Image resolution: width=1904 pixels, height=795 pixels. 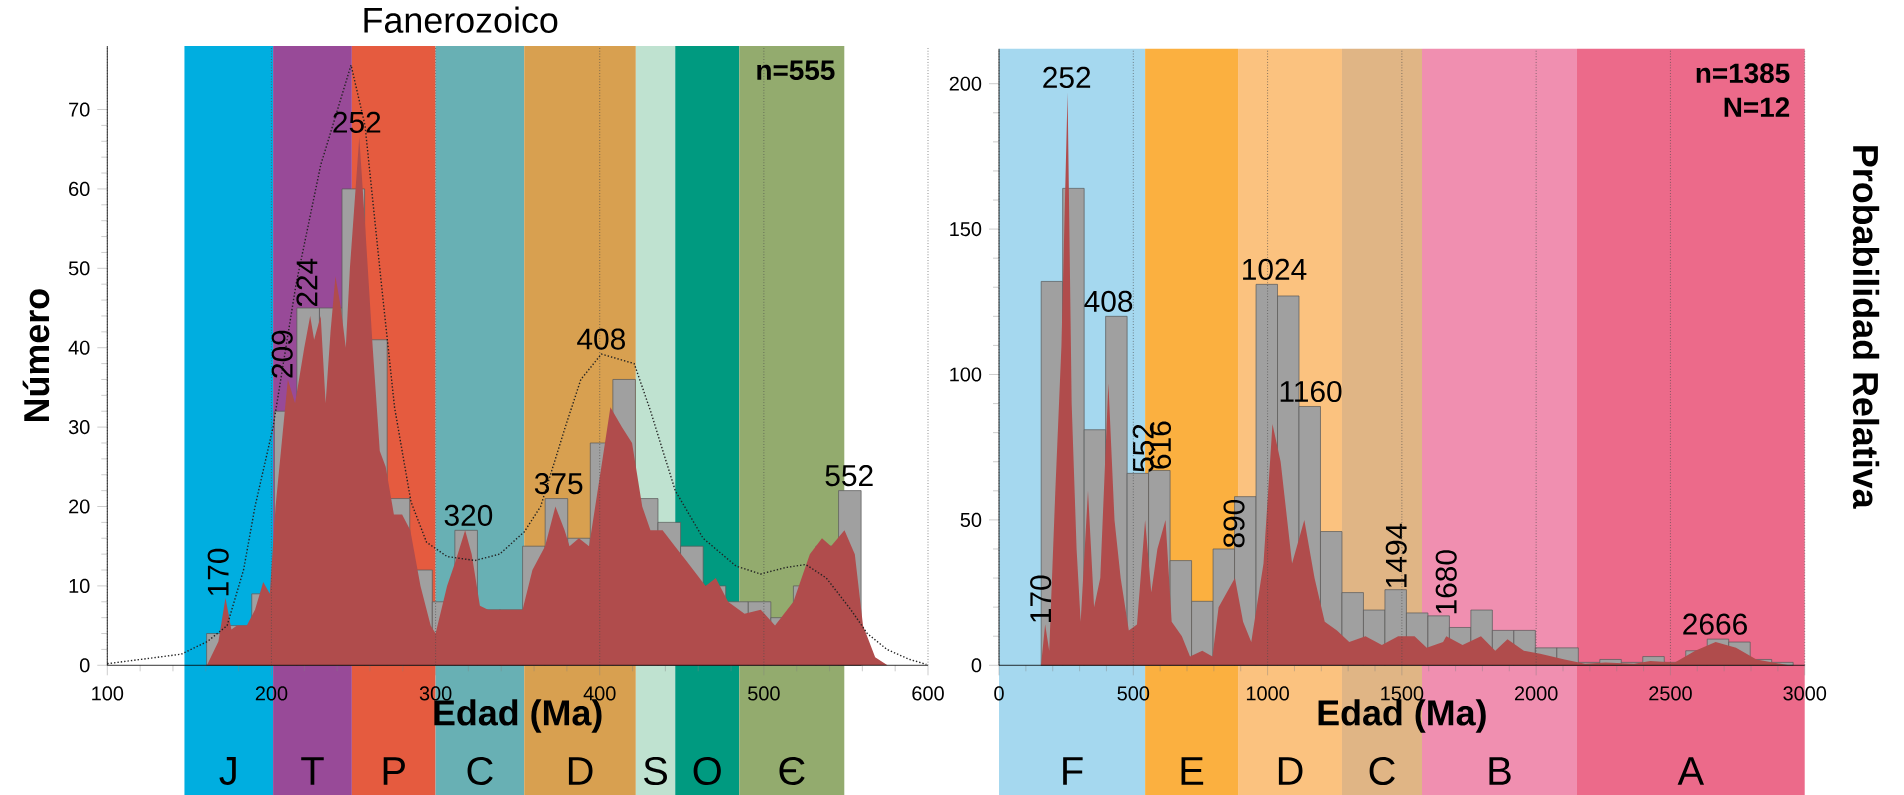 I want to click on x-tick-label: 1000, so click(x=1267, y=693).